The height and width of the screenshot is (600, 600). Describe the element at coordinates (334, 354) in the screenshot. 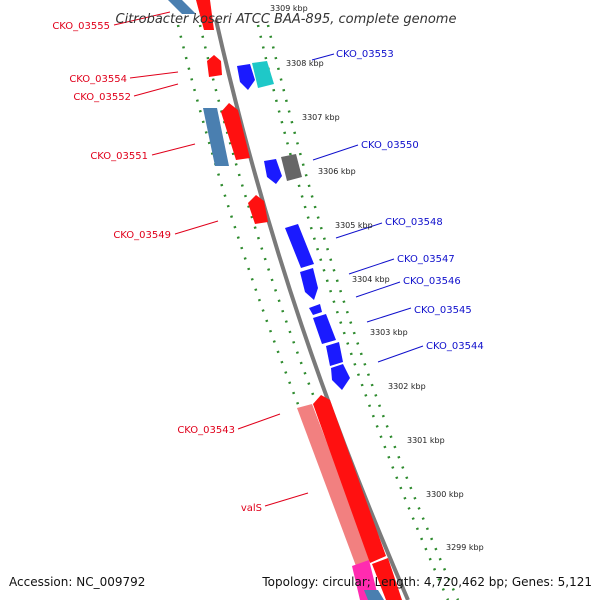

I see `gene-cko-03544-feature` at that location.